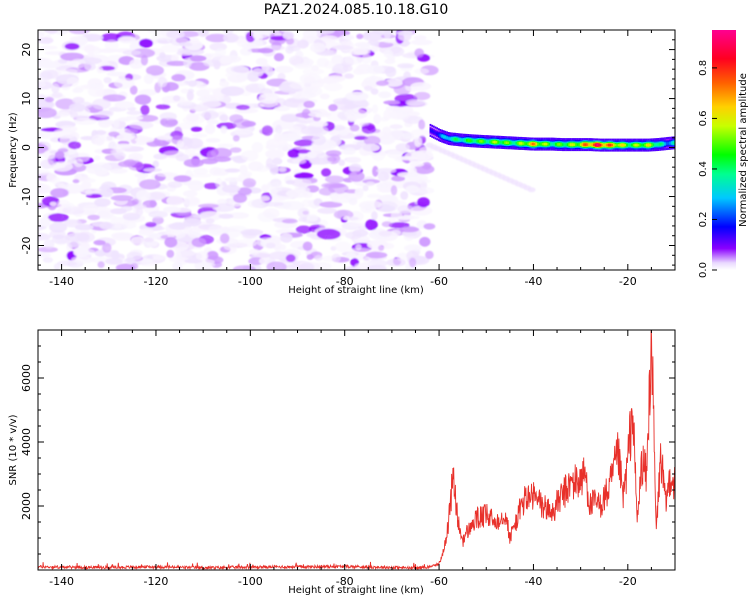 The width and height of the screenshot is (750, 600). Describe the element at coordinates (26, 50) in the screenshot. I see `y-tick-label: 20` at that location.